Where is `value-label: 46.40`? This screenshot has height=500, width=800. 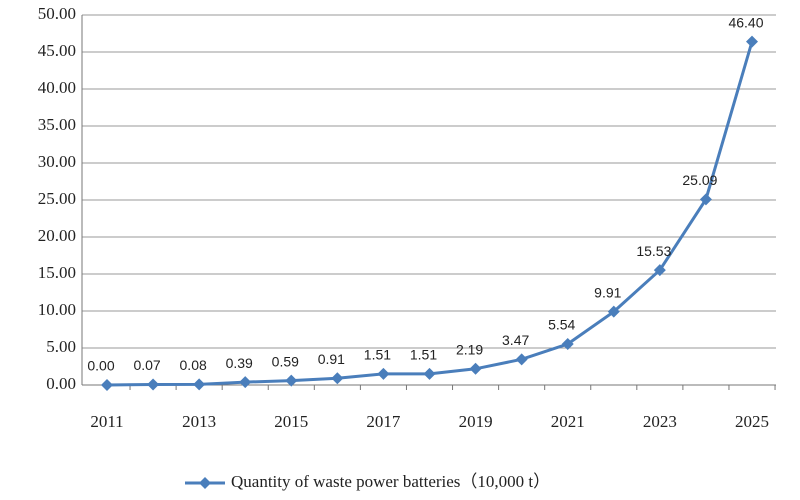
value-label: 46.40 is located at coordinates (745, 22).